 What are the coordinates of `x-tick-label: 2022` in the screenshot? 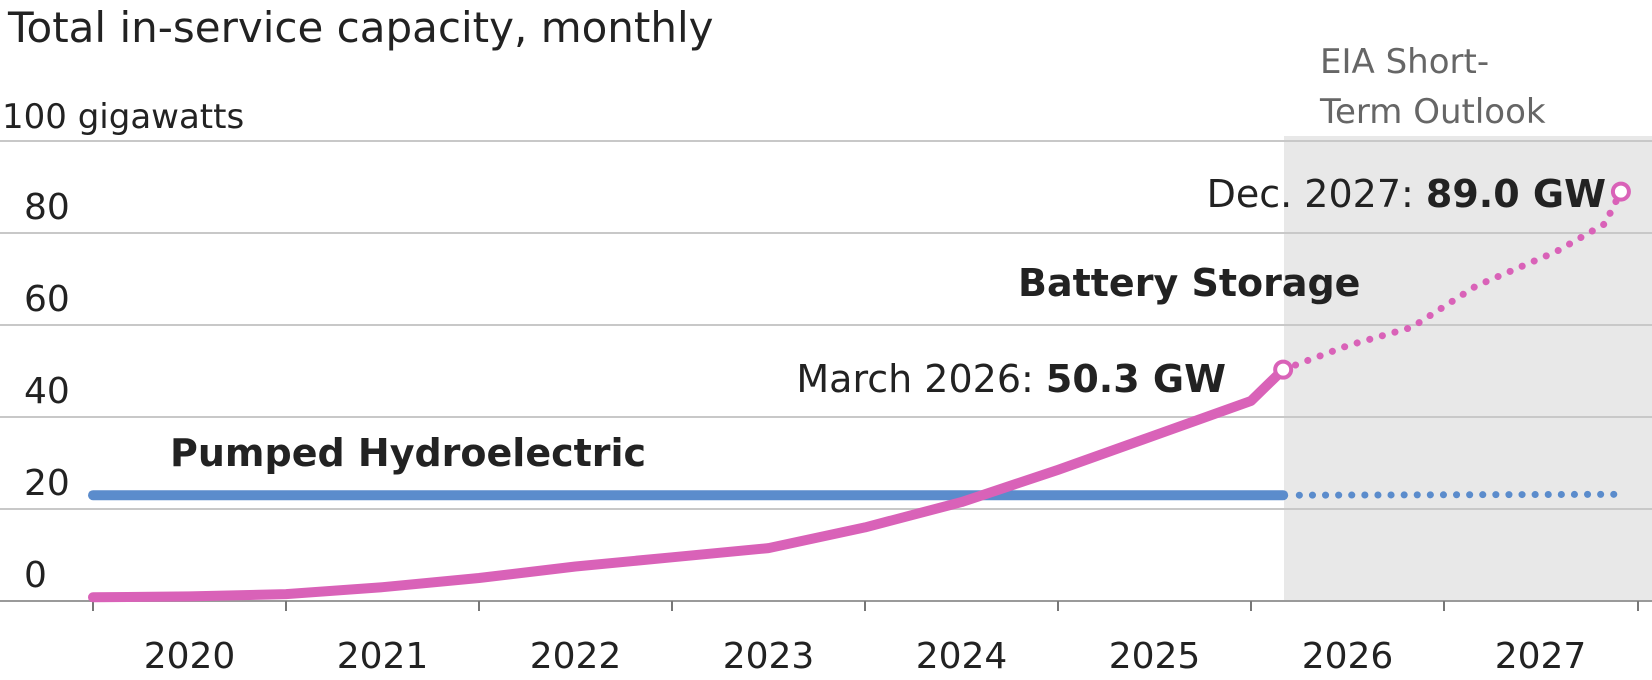 It's located at (576, 656).